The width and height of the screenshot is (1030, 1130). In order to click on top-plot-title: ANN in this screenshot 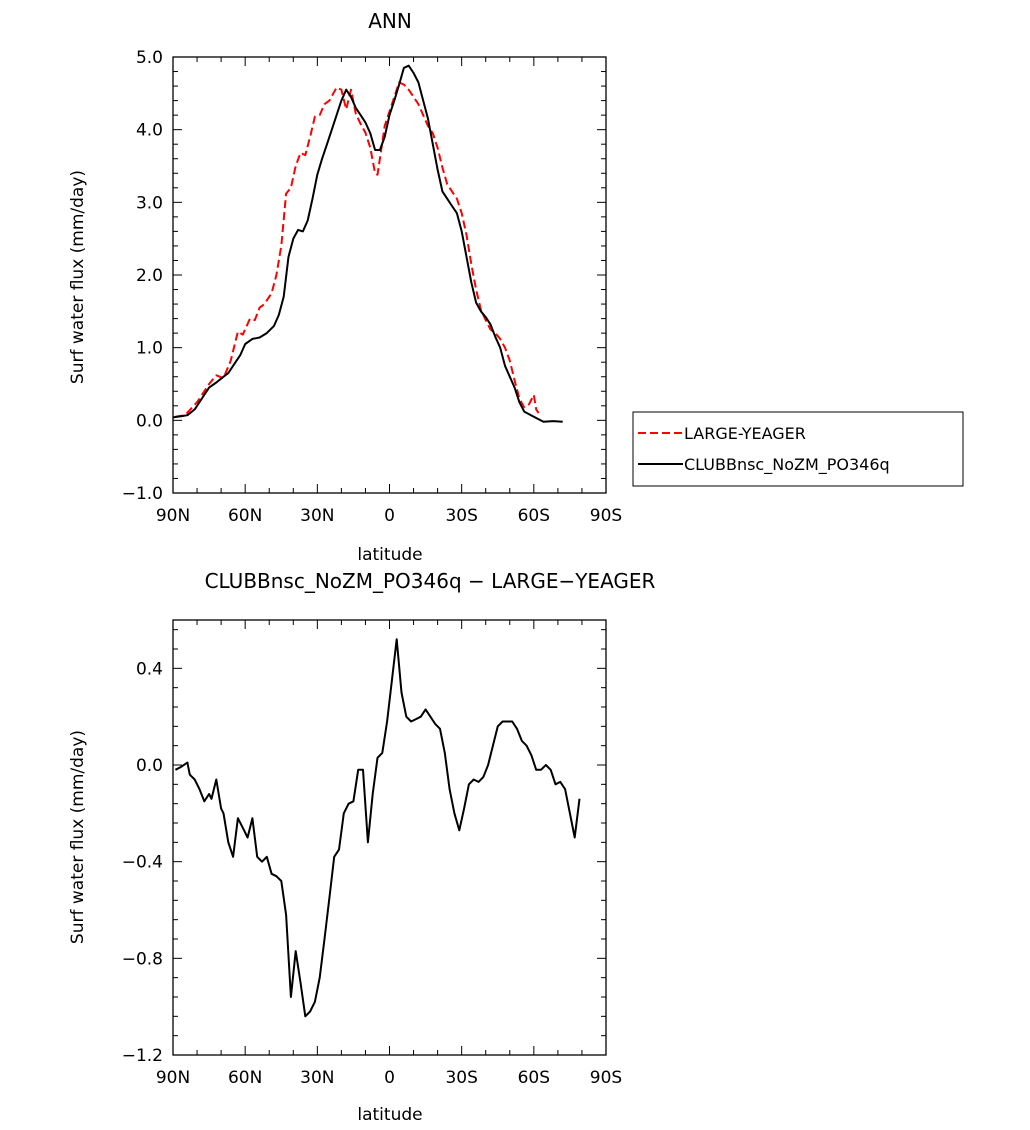, I will do `click(390, 21)`.